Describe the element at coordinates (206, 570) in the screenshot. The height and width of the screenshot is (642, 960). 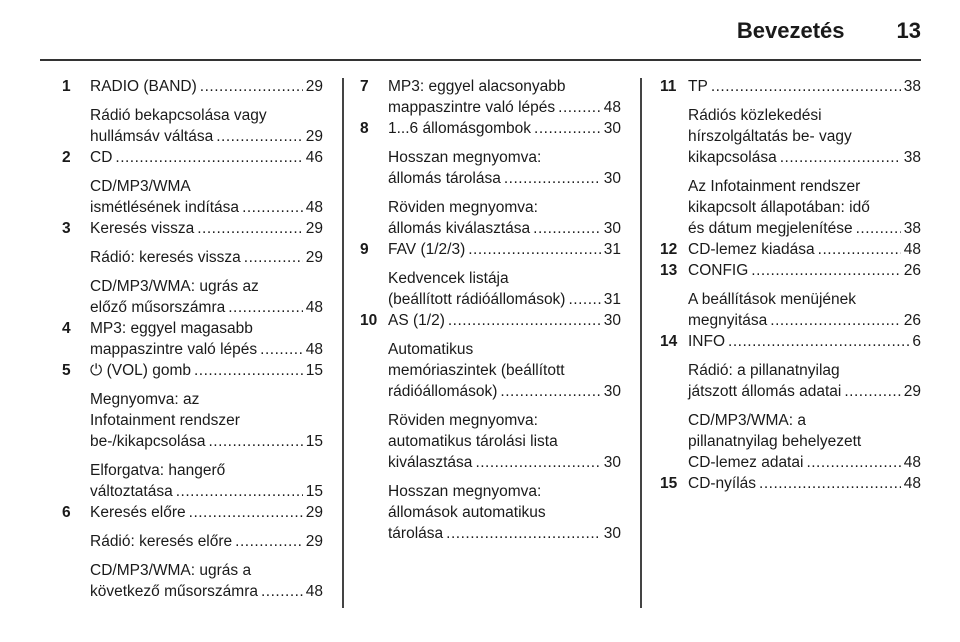
I see `index-line: CD/MP3/WMA: ugrás a` at that location.